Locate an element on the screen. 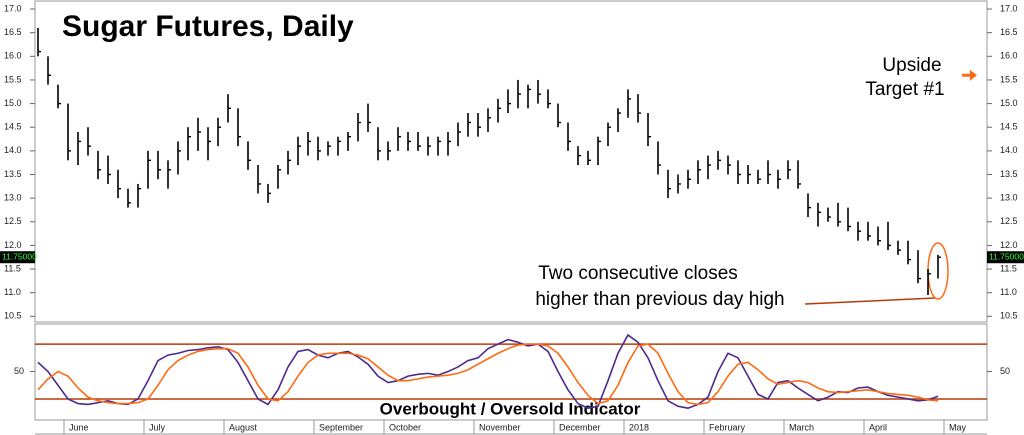 Image resolution: width=1024 pixels, height=435 pixels. annotation: Two consecutive closes is located at coordinates (638, 273).